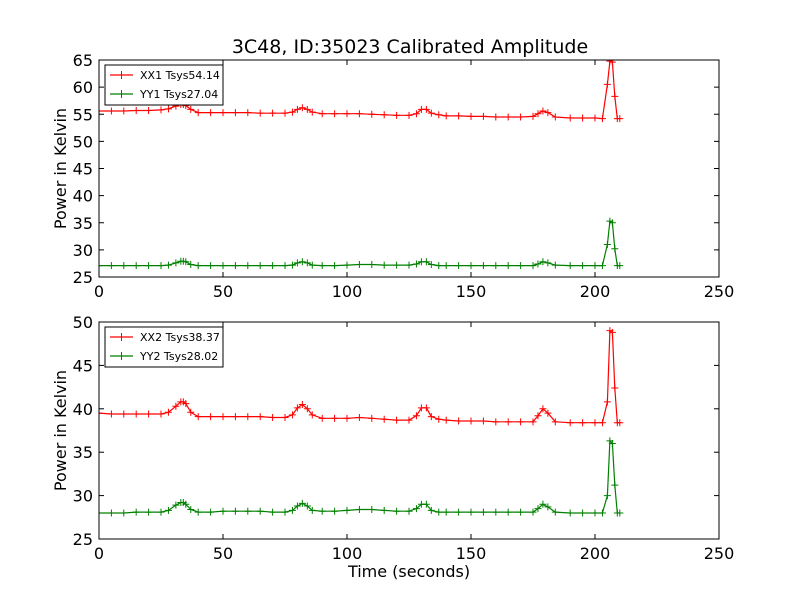  I want to click on x-tick-label: 250, so click(719, 291).